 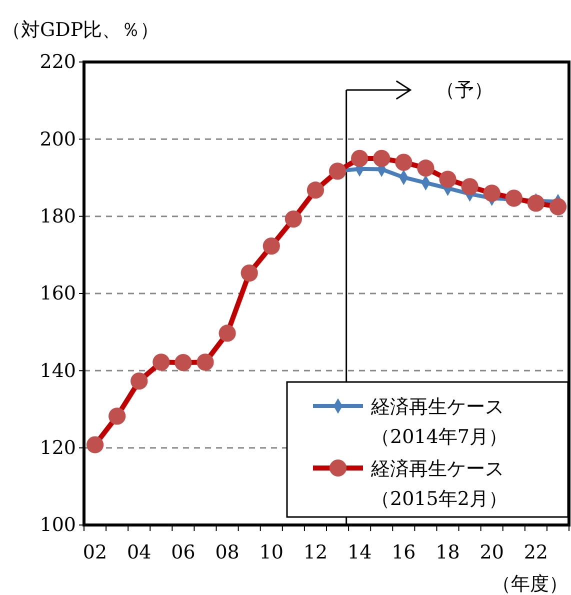 I want to click on y-axis-title: （対GDP比、％）, so click(x=81, y=30).